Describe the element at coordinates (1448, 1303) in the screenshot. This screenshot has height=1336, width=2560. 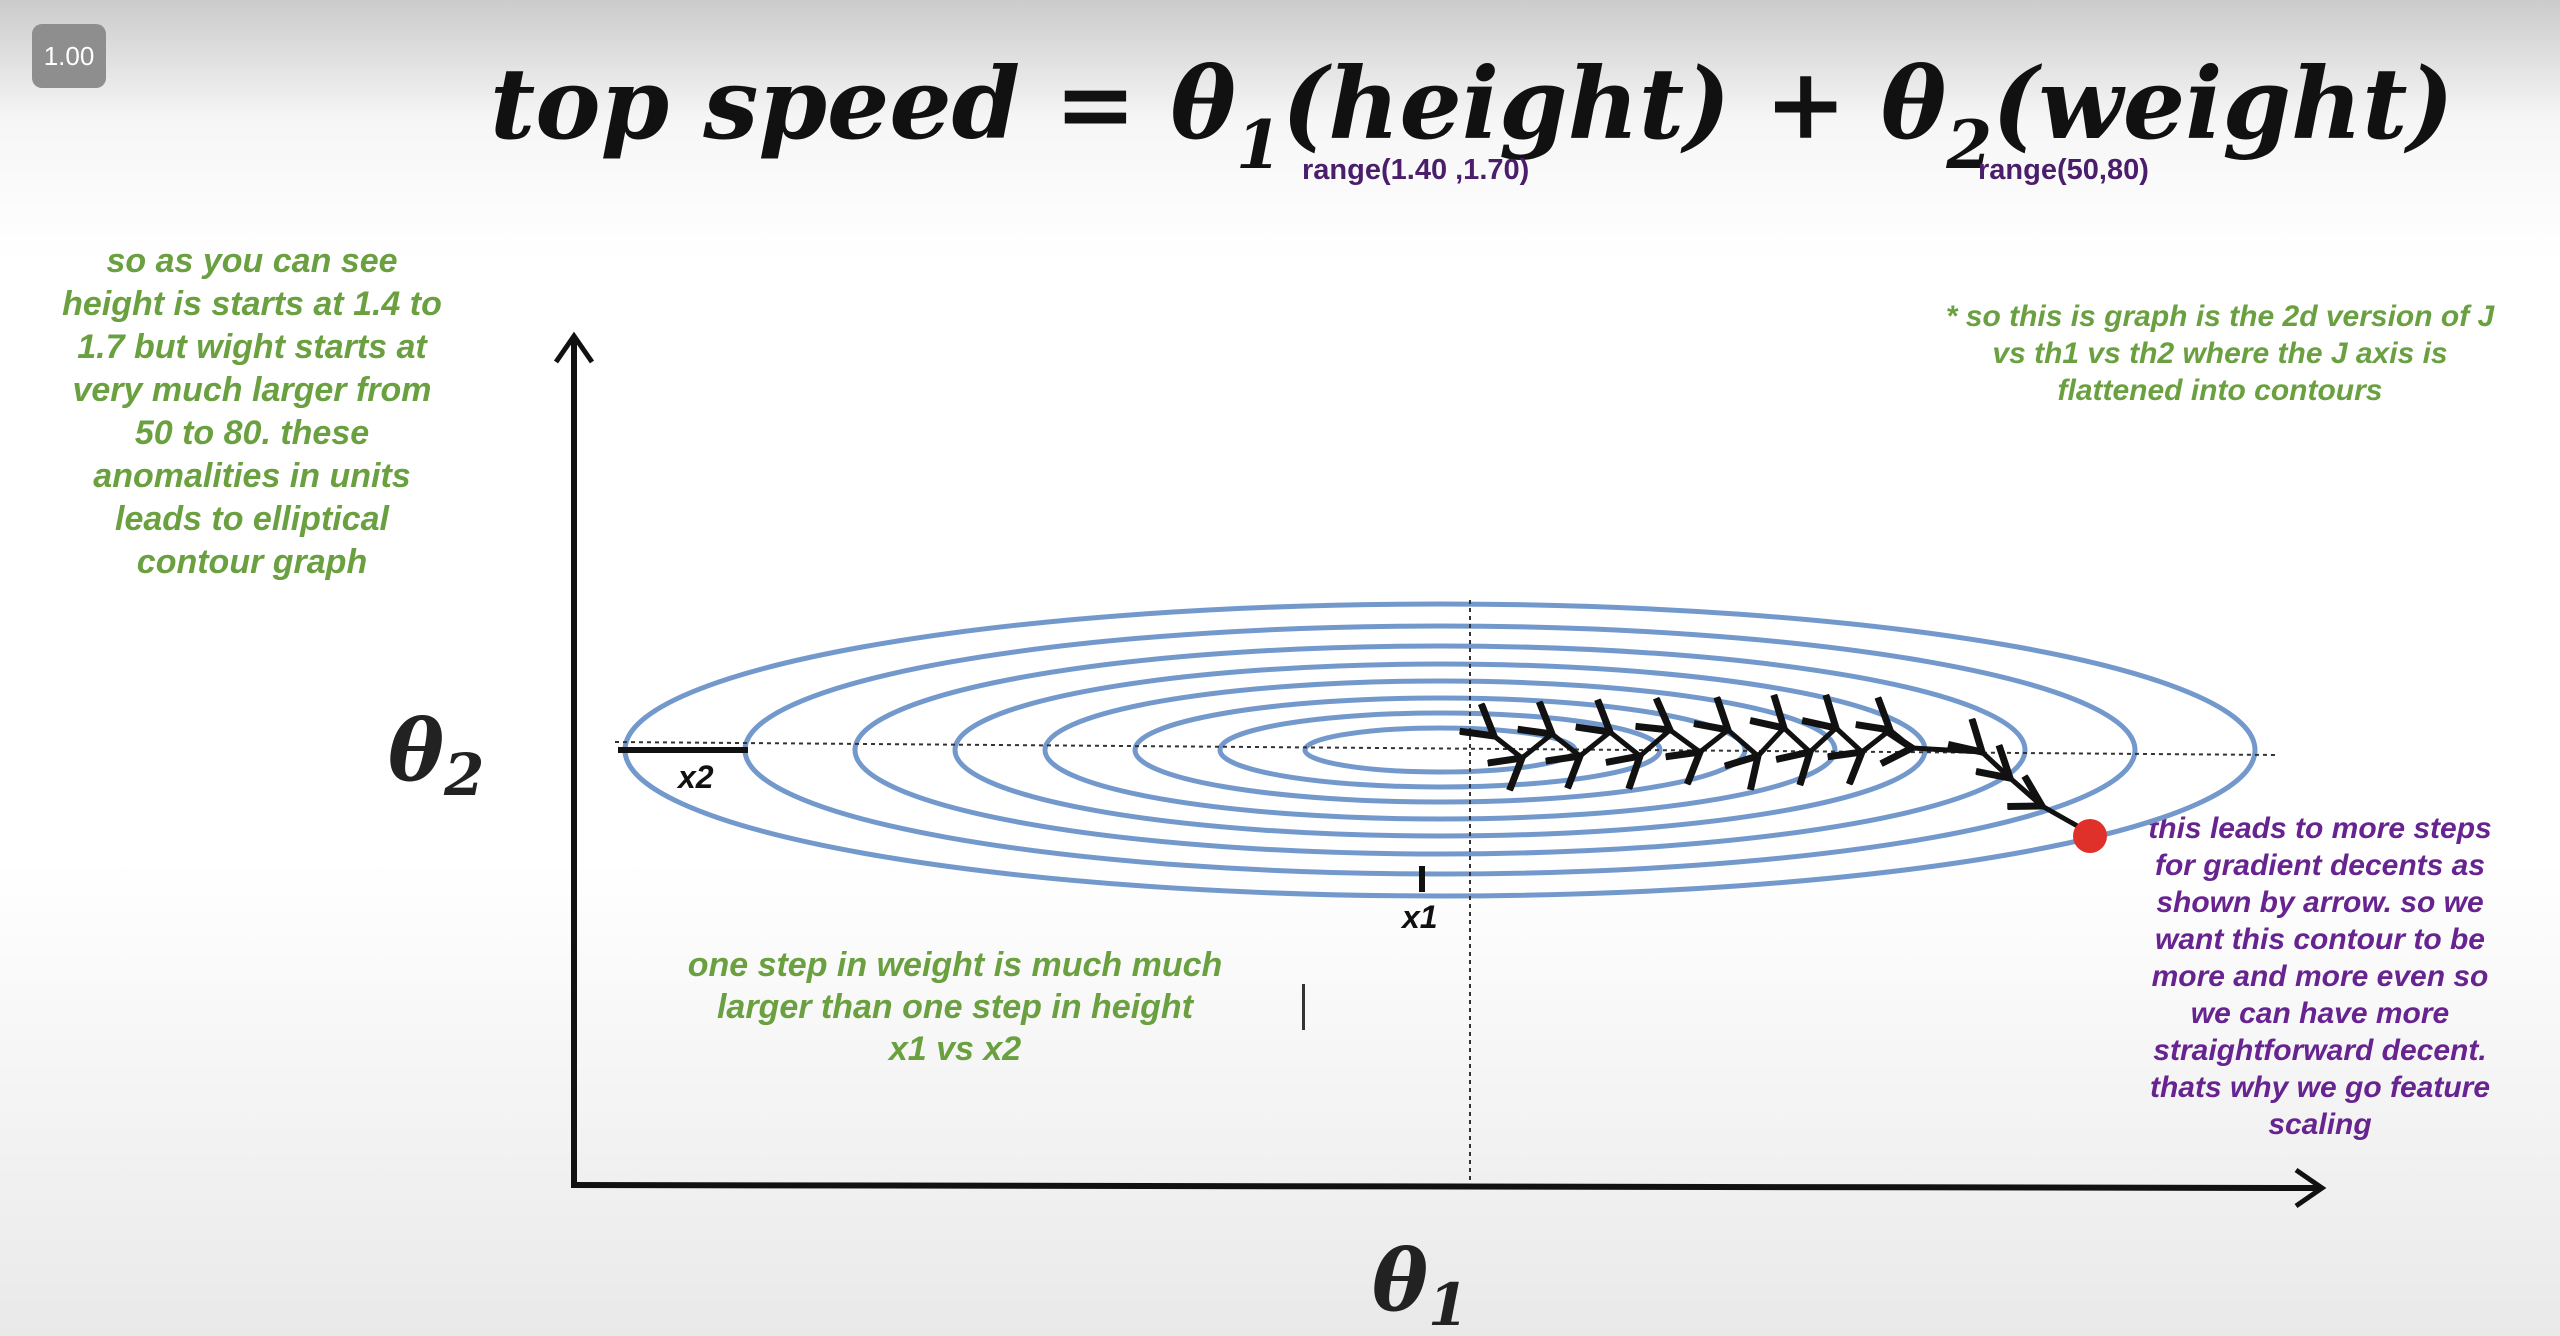
I see `x-axis-sub: 1` at that location.